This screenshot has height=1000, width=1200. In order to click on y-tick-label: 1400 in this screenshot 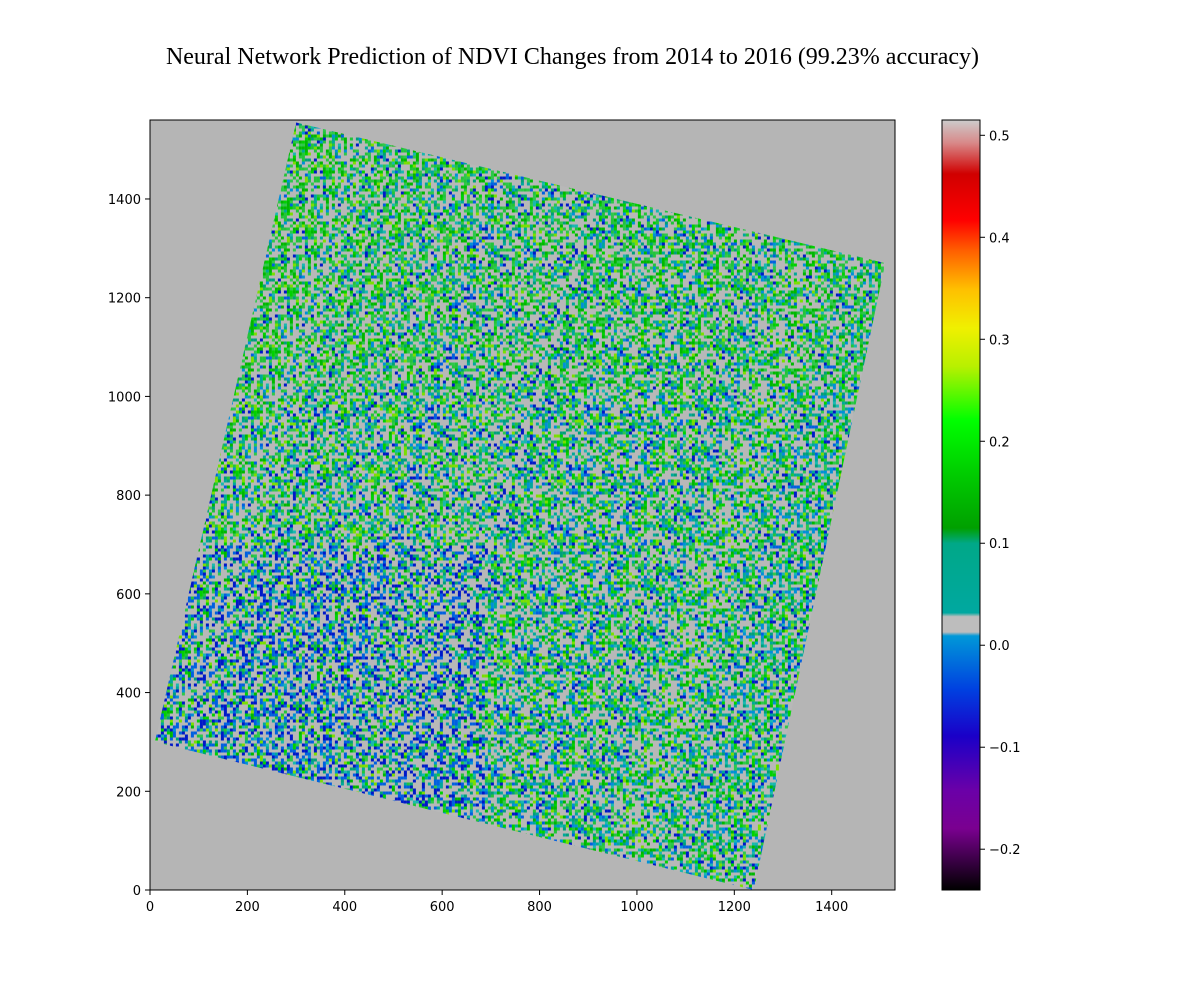, I will do `click(124, 200)`.